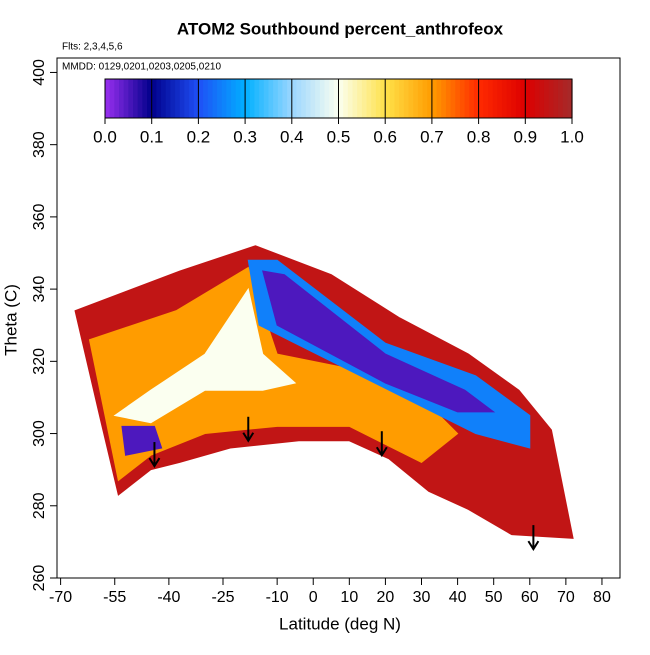  What do you see at coordinates (92, 47) in the screenshot?
I see `annotation: Flts: 2,3,4,5,6` at bounding box center [92, 47].